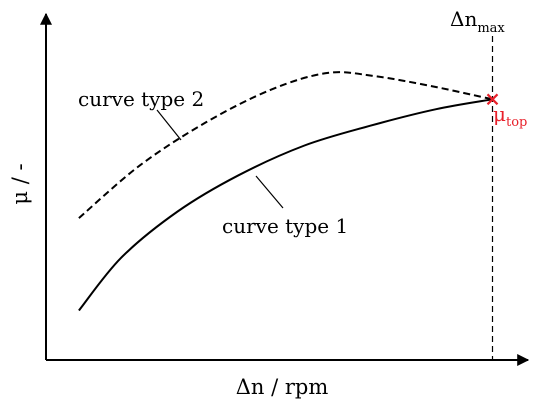 The height and width of the screenshot is (412, 550). I want to click on n-max-label-base: Δn, so click(463, 19).